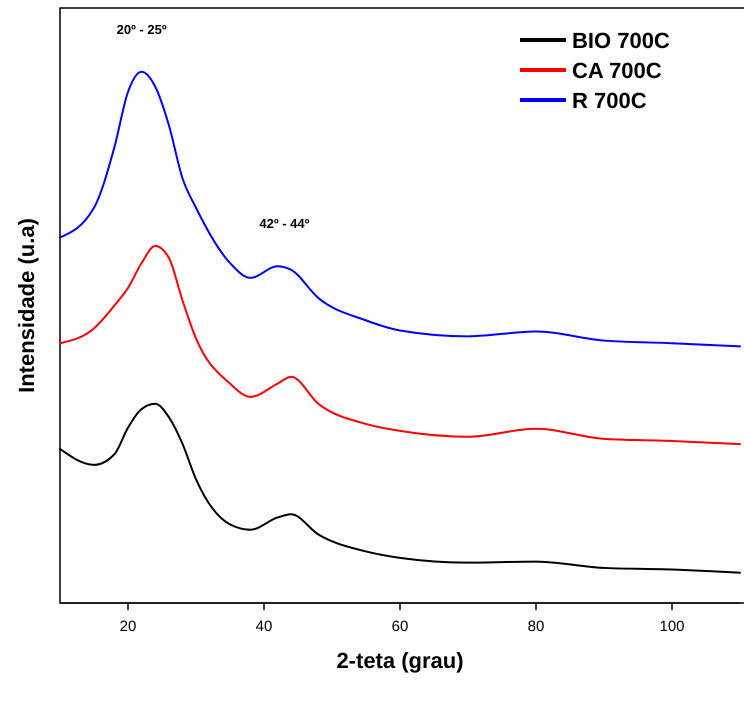  Describe the element at coordinates (536, 626) in the screenshot. I see `x-tick-label: 80` at that location.